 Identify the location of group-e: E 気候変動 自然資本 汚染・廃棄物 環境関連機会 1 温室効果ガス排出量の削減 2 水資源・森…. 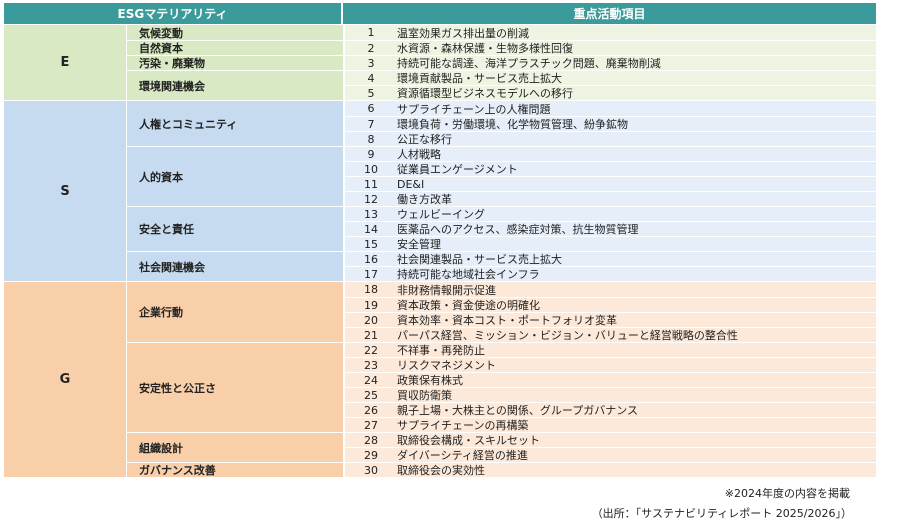
(440, 62).